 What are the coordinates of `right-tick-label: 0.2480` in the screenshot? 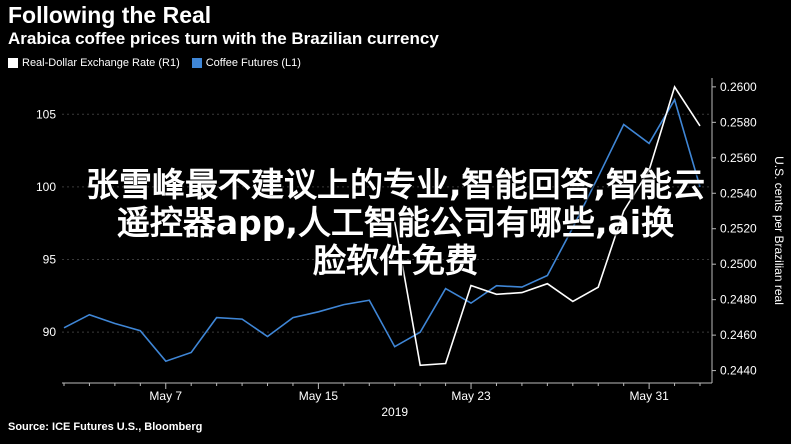 It's located at (738, 300).